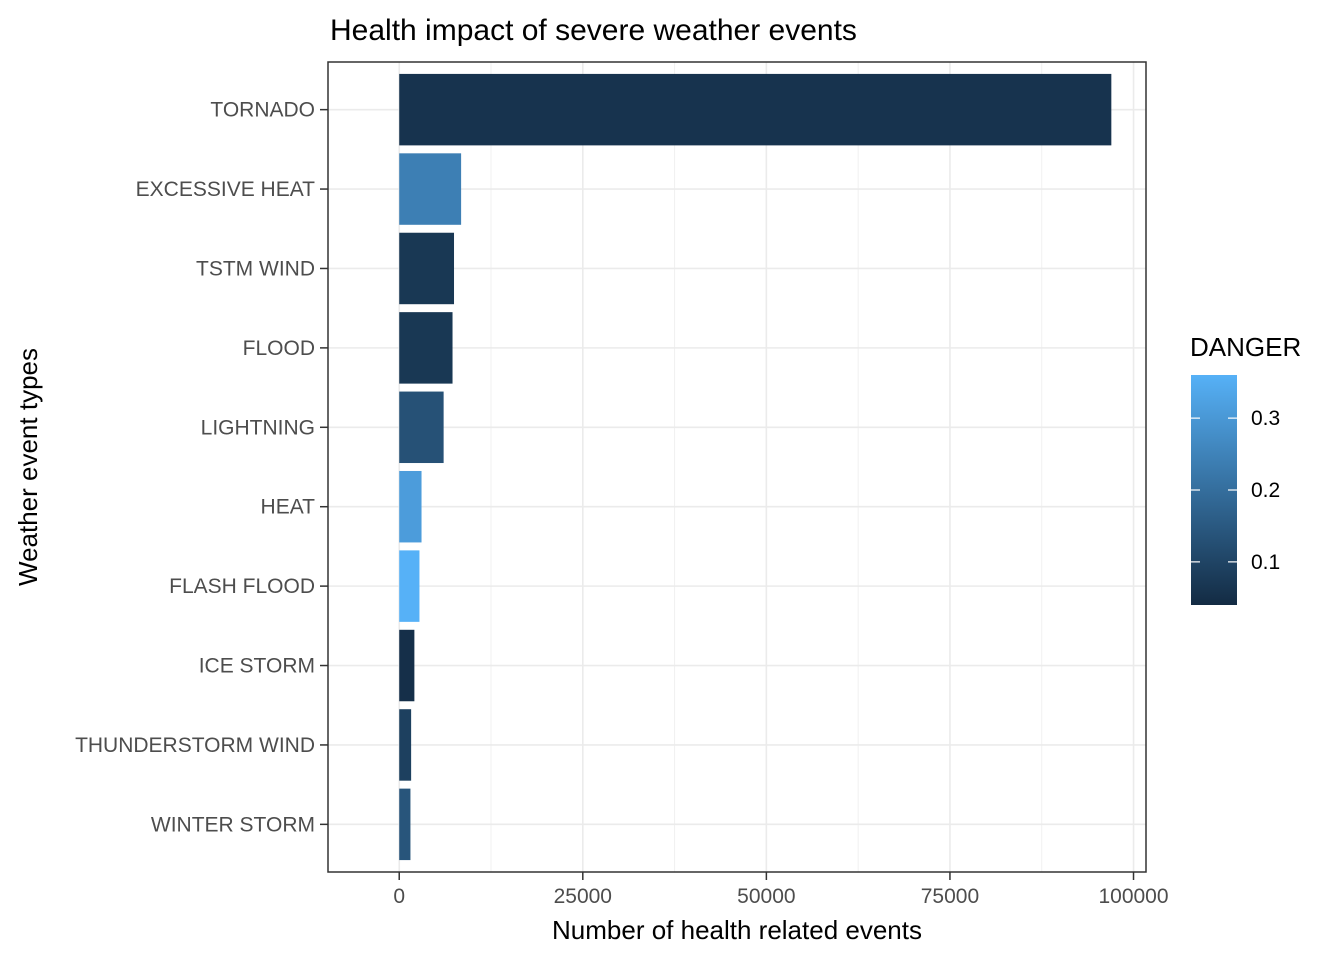 The width and height of the screenshot is (1344, 960). Describe the element at coordinates (583, 896) in the screenshot. I see `x-tick-label: 25000` at that location.